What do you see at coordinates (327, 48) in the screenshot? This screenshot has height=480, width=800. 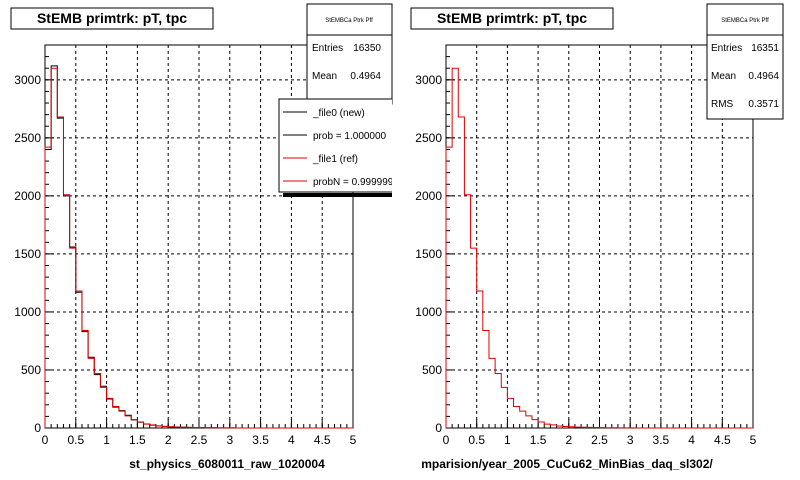 I see `left-stats-entries-label: Entries` at bounding box center [327, 48].